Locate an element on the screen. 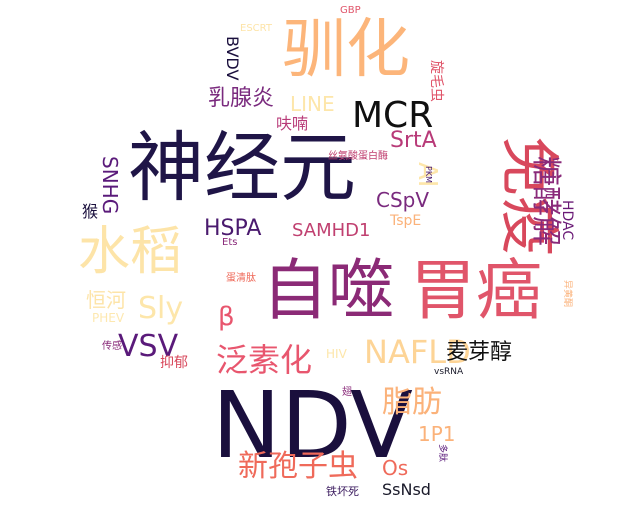 The width and height of the screenshot is (625, 515). word: TspE is located at coordinates (406, 221).